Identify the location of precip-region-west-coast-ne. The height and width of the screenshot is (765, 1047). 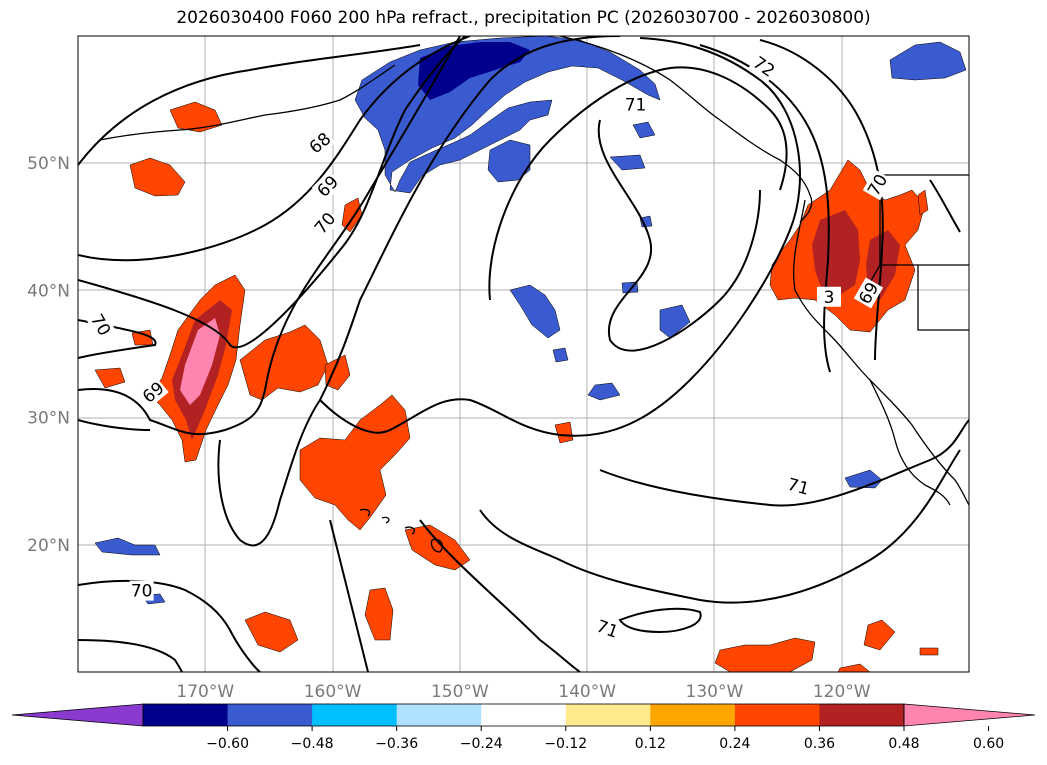
(923, 202).